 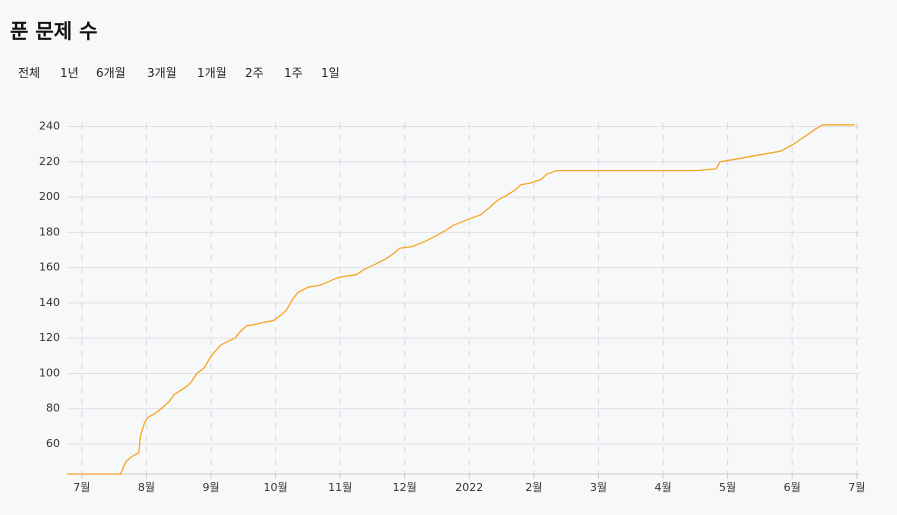 I want to click on y-tick-label: 140, so click(x=49, y=302).